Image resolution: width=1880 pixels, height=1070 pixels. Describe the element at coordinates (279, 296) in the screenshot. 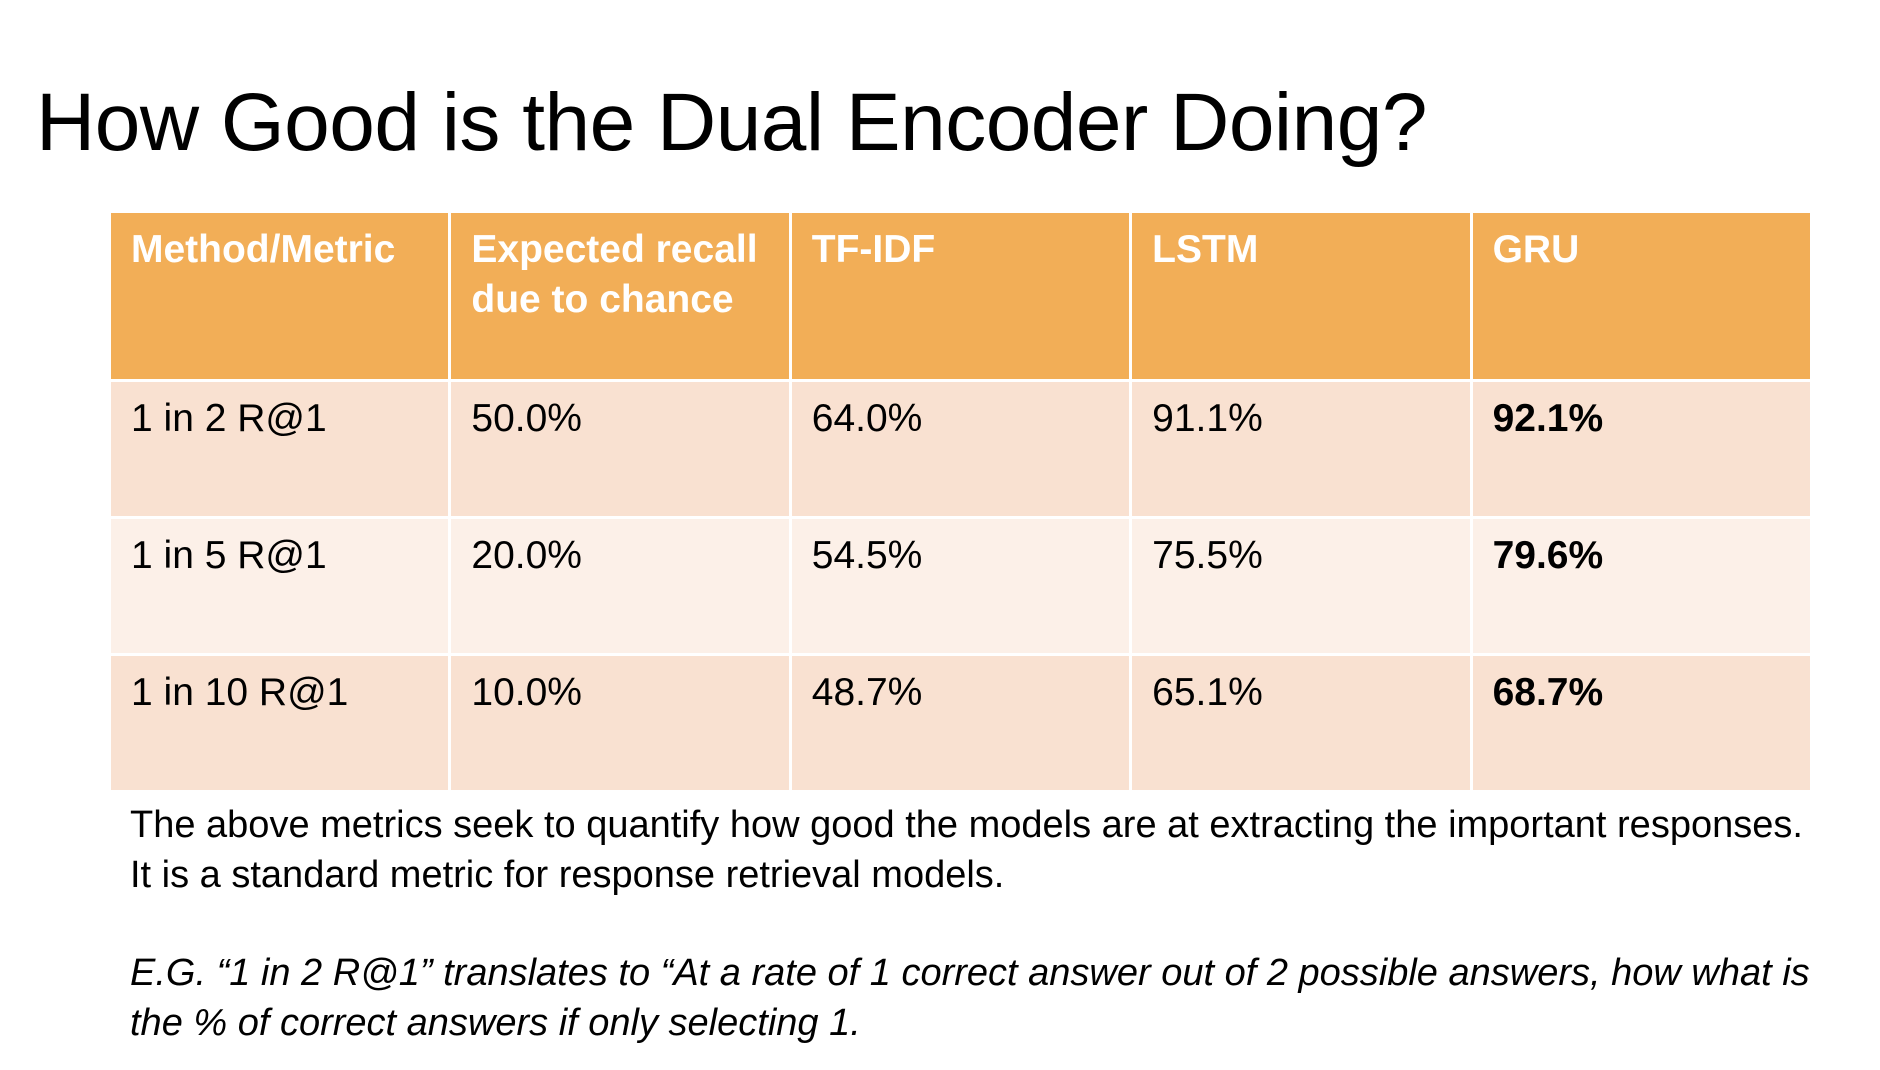

I see `header-method-metric: Method/Metric` at that location.